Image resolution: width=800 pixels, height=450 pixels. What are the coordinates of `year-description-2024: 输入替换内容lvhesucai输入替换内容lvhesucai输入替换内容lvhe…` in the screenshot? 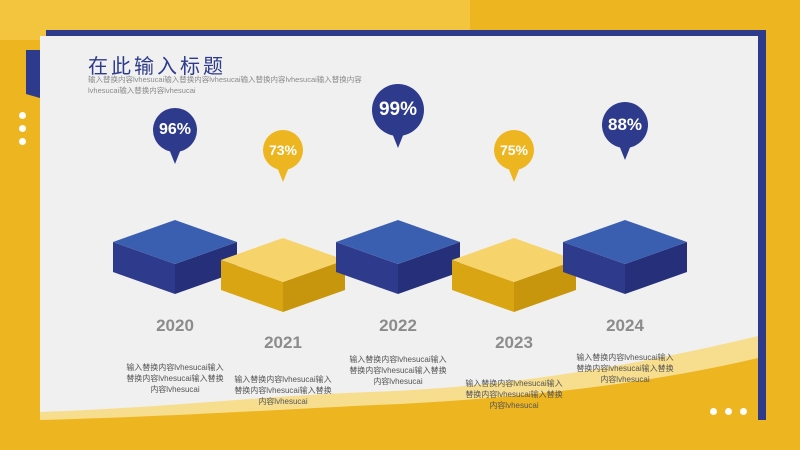 It's located at (625, 368).